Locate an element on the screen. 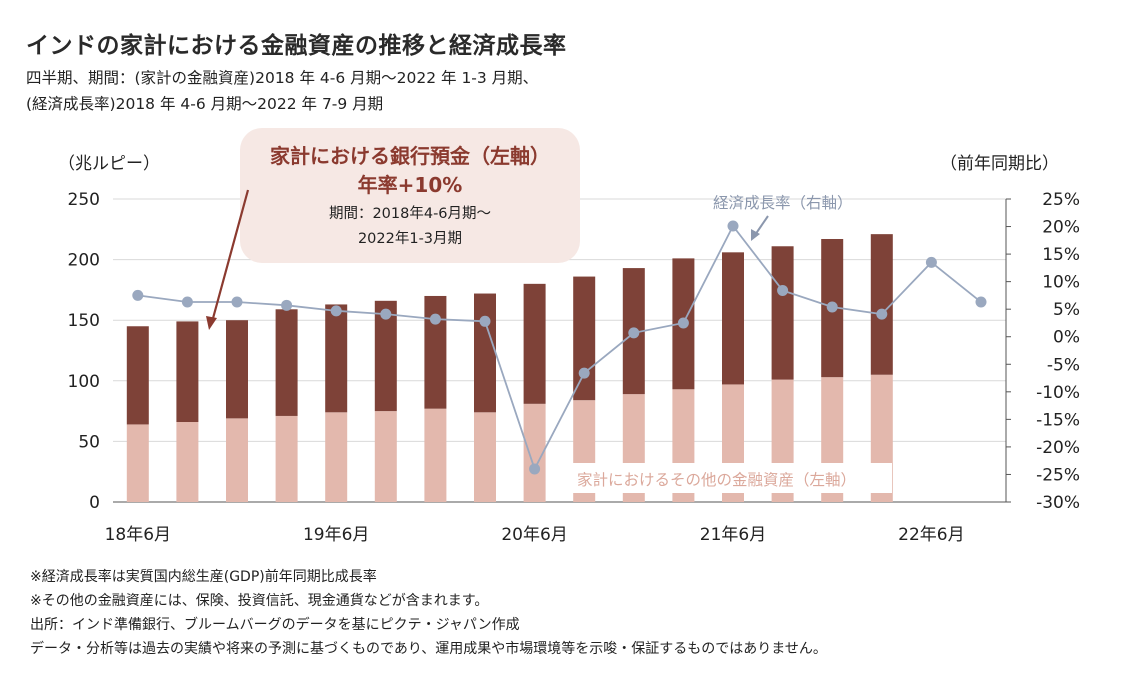 This screenshot has height=685, width=1144. chart-title: インドの家計における金融資産の推移と経済成長率 is located at coordinates (296, 46).